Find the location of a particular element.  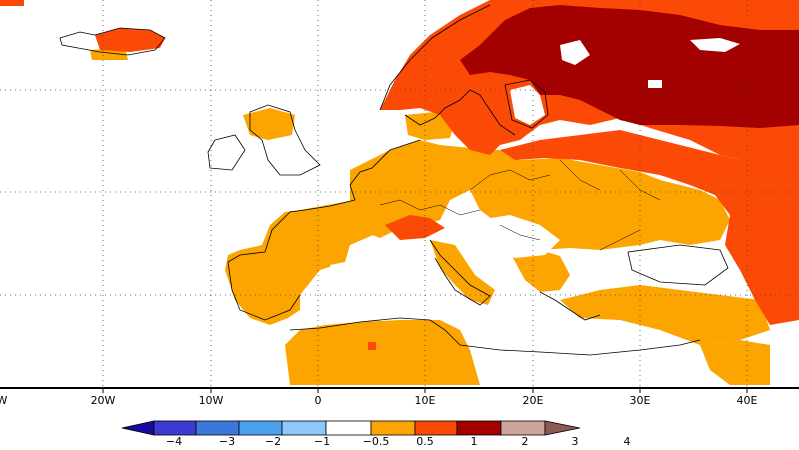

colorbar is located at coordinates (351, 428).